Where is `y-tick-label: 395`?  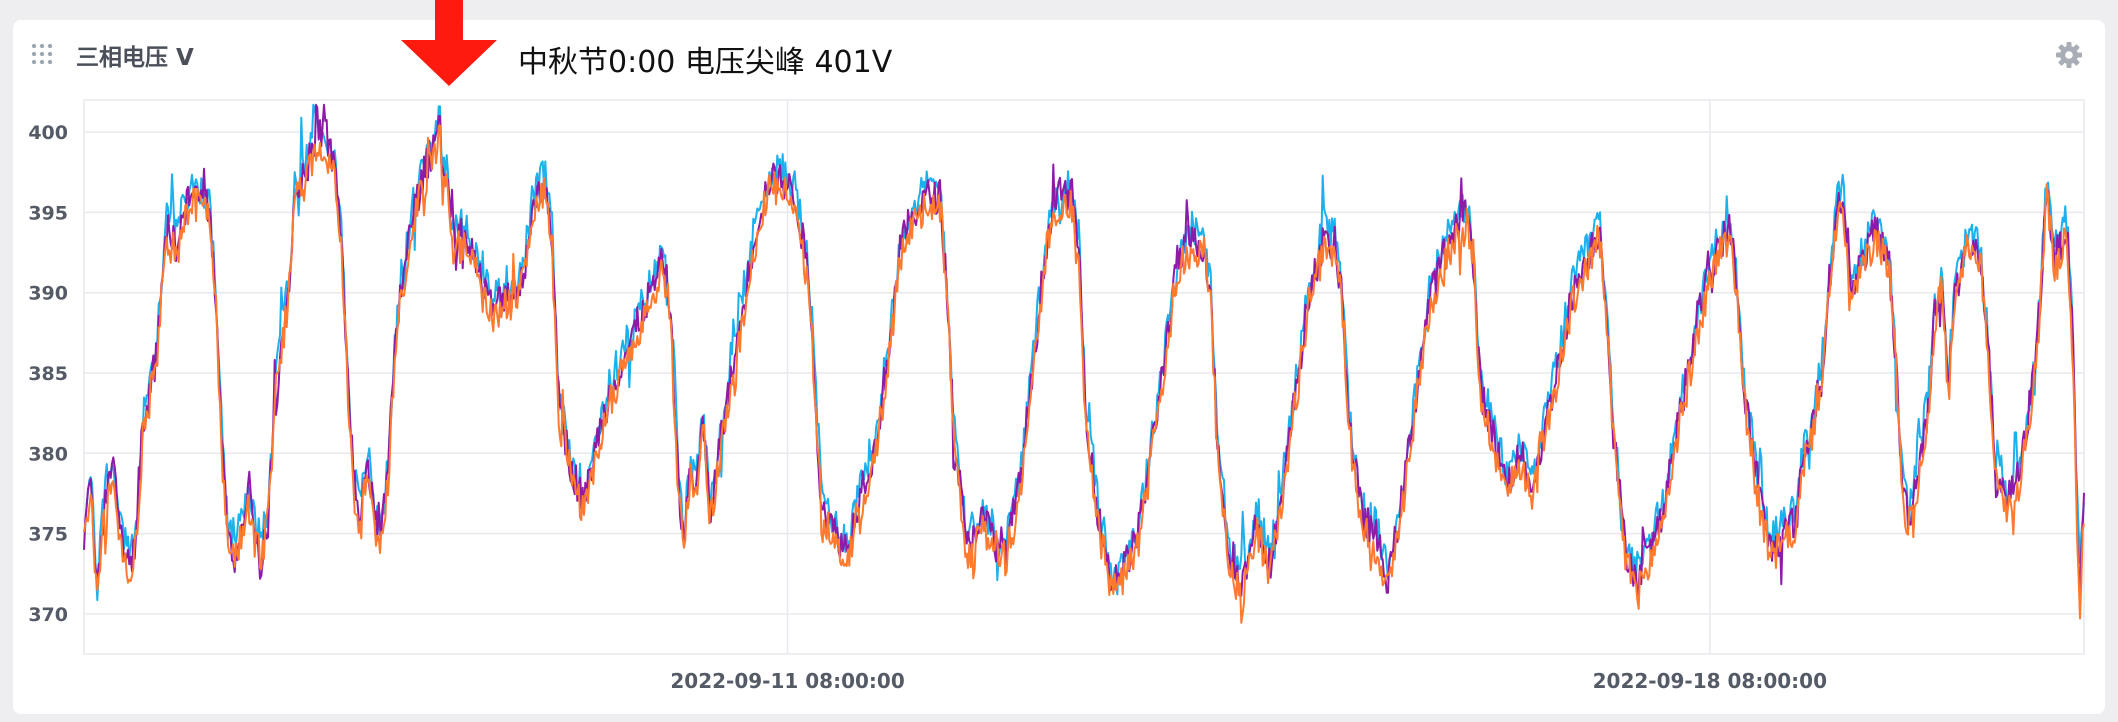
y-tick-label: 395 is located at coordinates (48, 213).